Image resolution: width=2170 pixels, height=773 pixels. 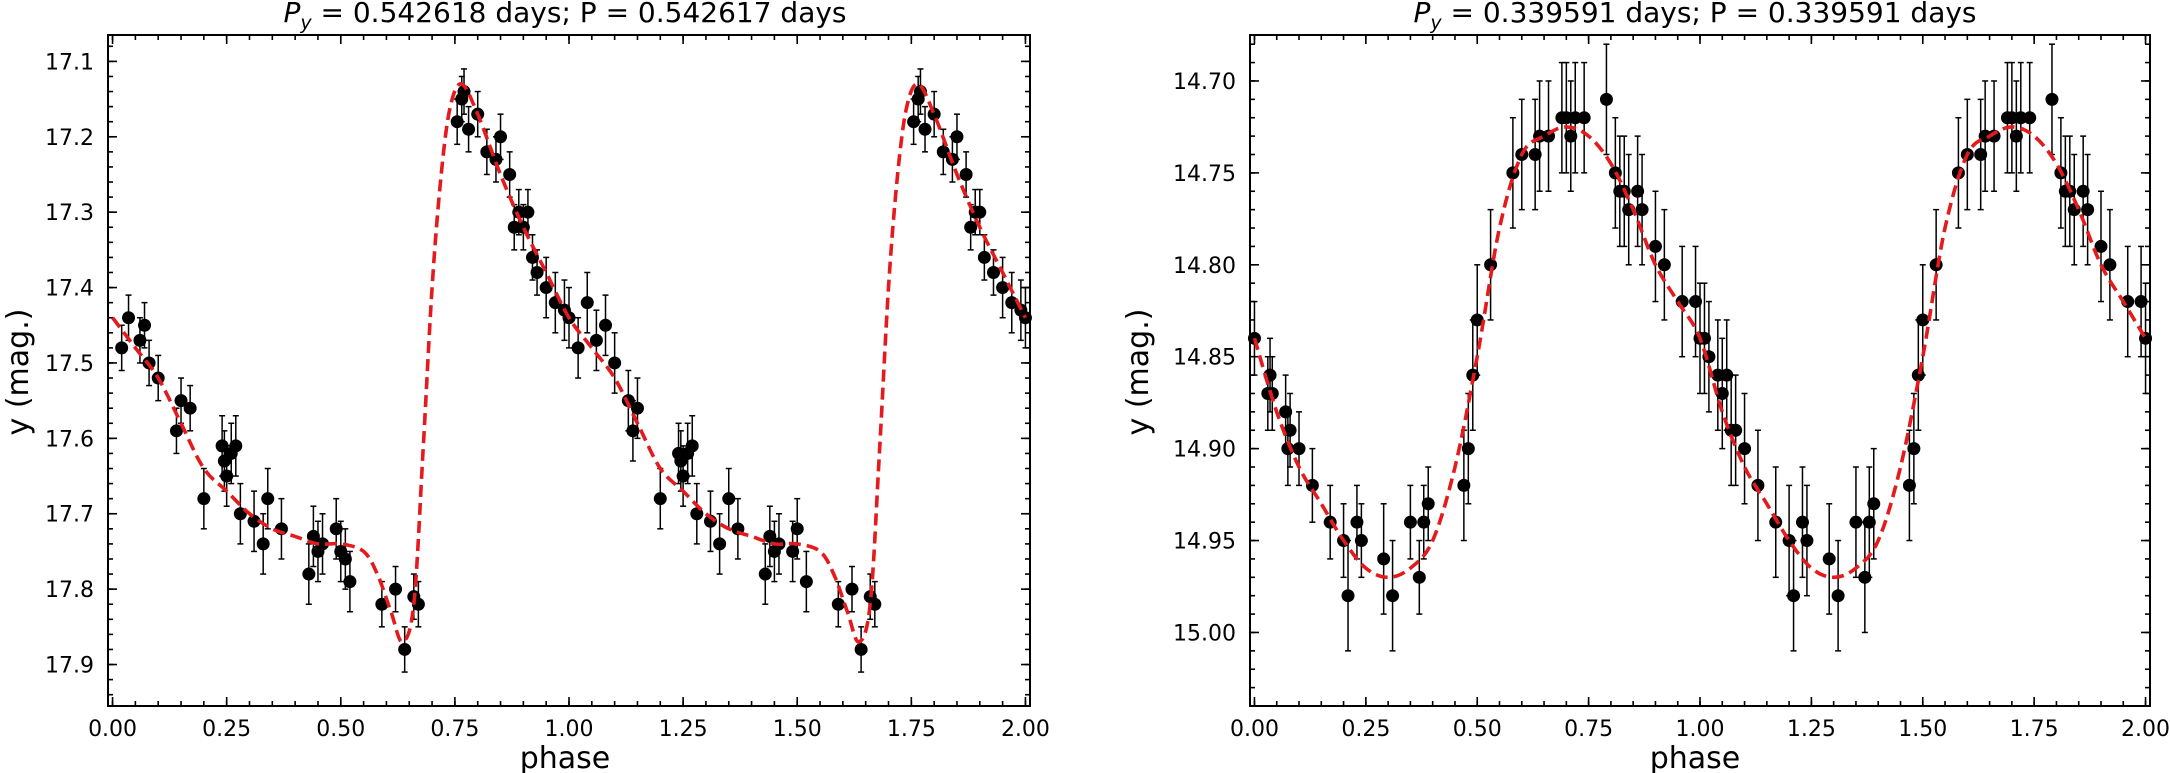 What do you see at coordinates (1811, 729) in the screenshot?
I see `right-x-tick-label: 1.25` at bounding box center [1811, 729].